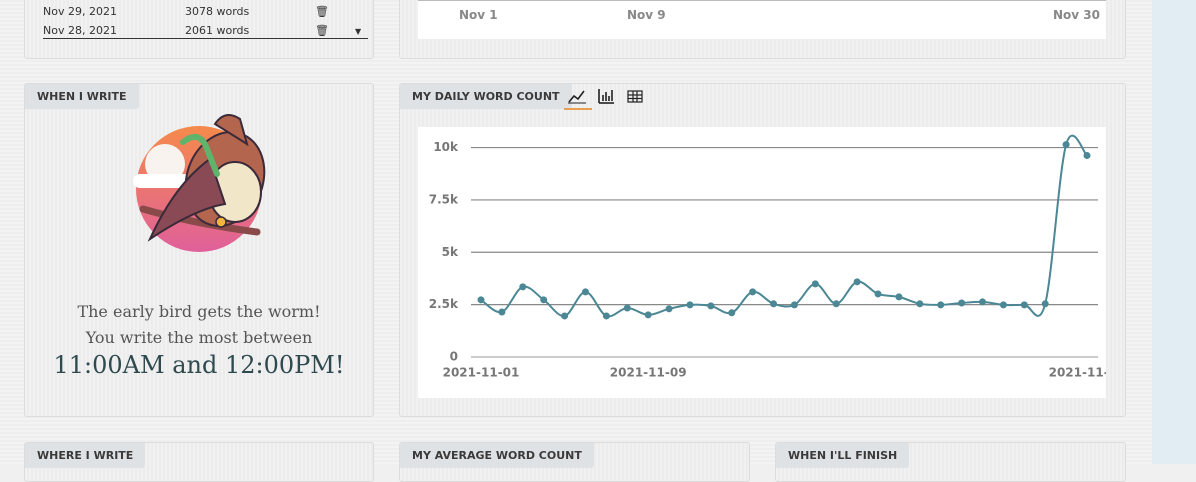  What do you see at coordinates (1076, 15) in the screenshot?
I see `axis-label: Nov 30` at bounding box center [1076, 15].